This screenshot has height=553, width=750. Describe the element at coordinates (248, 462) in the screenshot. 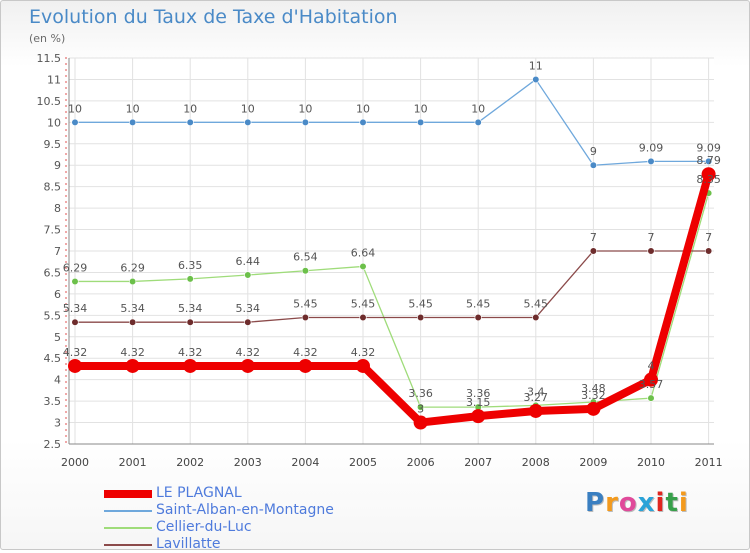

I see `x-tick-label: 2003` at that location.